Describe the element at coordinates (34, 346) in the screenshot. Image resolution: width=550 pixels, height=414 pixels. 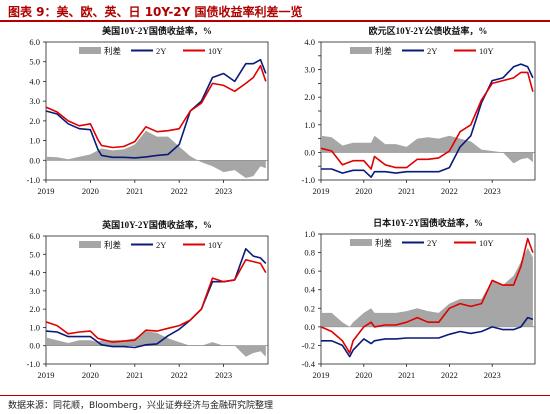
I see `uk-ytick-label: 0.0` at that location.